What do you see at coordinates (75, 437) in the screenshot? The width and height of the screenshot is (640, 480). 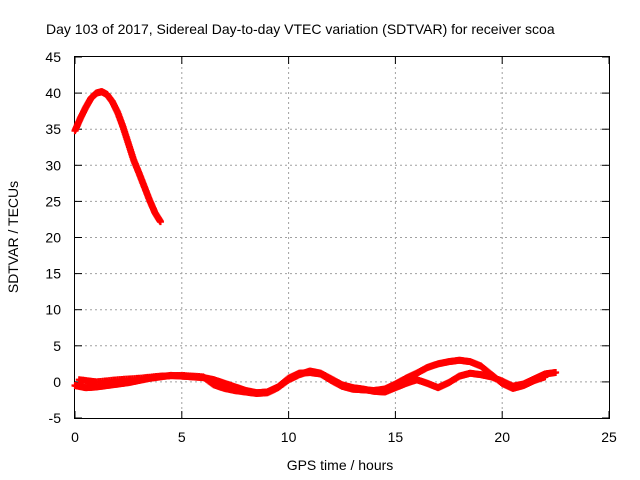 I see `x-tick-label: 0` at bounding box center [75, 437].